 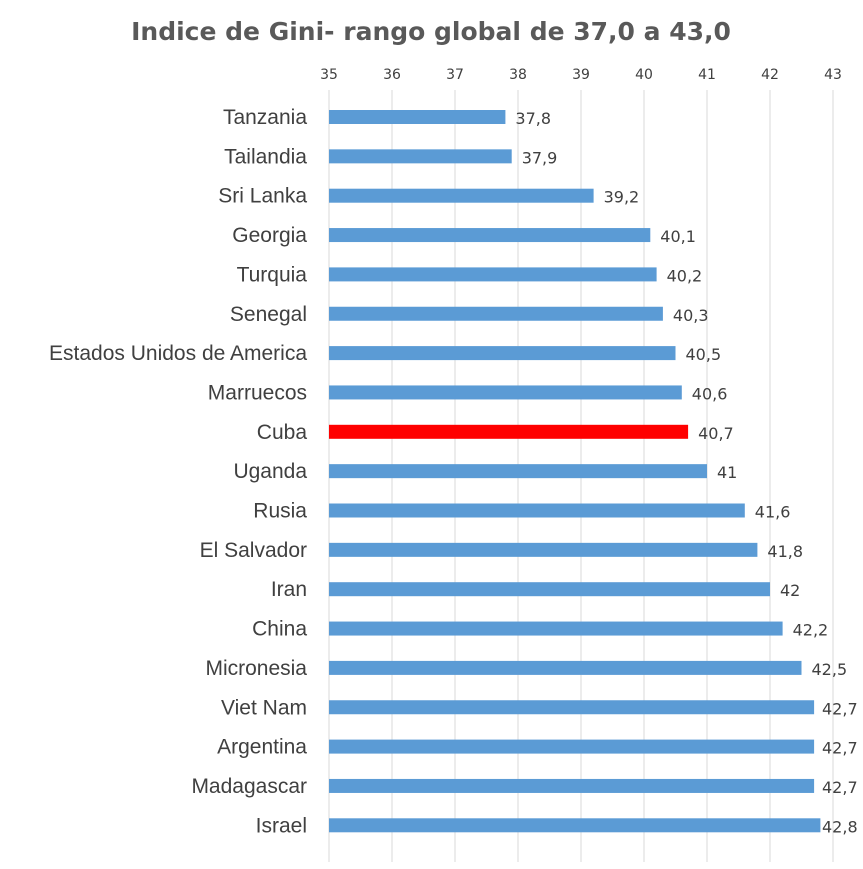 I want to click on bar-tanzania, so click(x=417, y=117).